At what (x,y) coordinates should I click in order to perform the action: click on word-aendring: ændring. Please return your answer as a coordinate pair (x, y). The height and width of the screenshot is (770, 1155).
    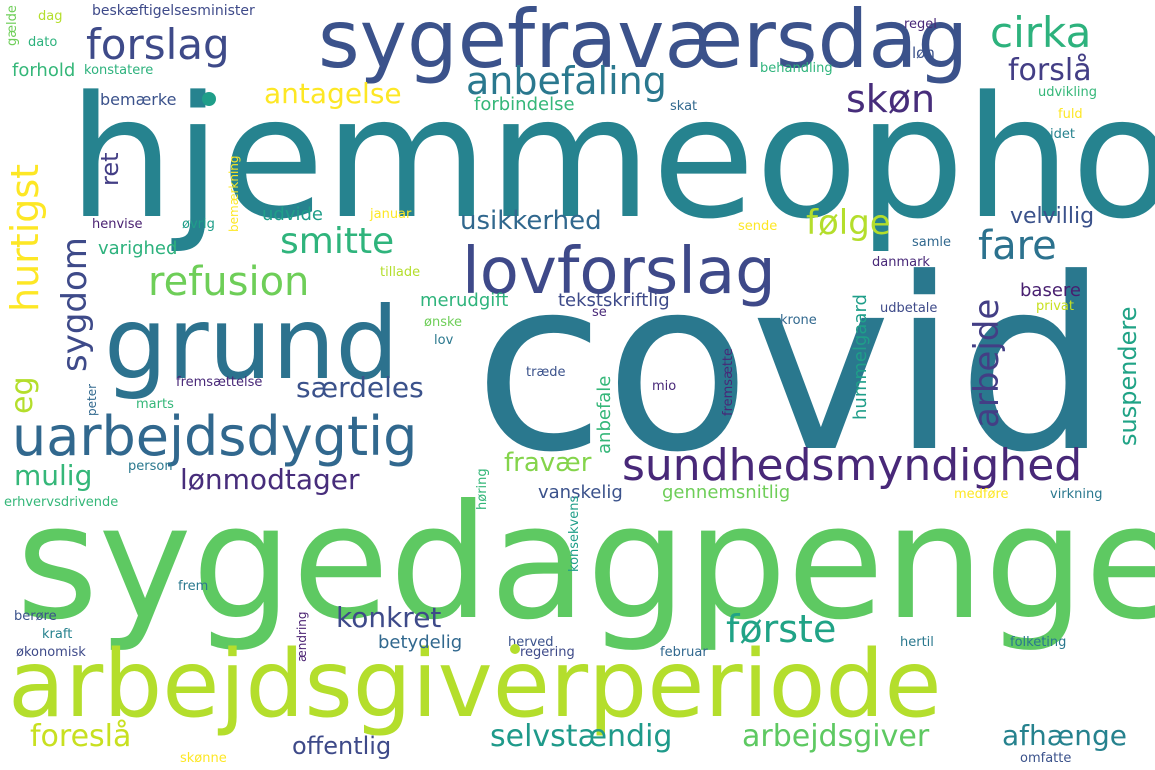
    Looking at the image, I should click on (302, 637).